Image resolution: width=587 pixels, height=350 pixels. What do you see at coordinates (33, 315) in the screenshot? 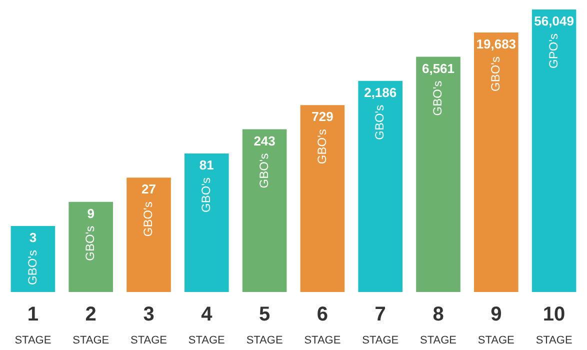
I see `x-tick-label: 1` at bounding box center [33, 315].